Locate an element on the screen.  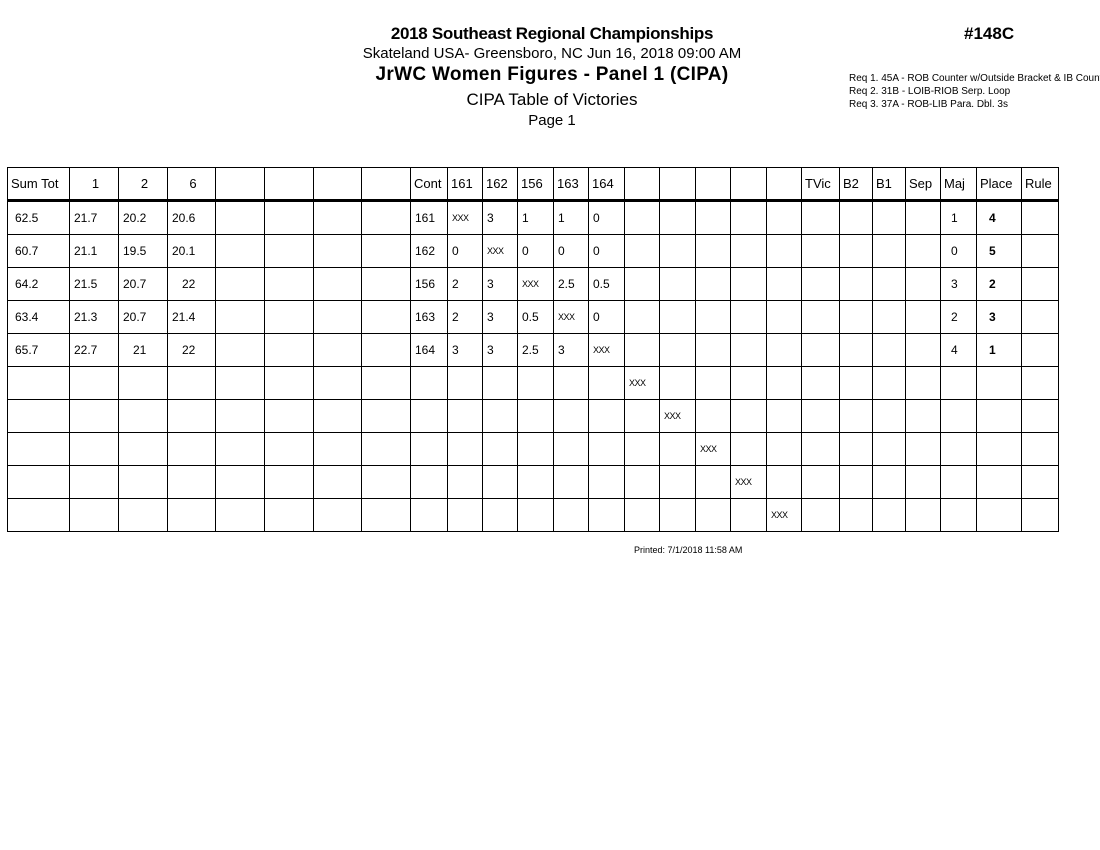
table-cell: 156 is located at coordinates (429, 284).